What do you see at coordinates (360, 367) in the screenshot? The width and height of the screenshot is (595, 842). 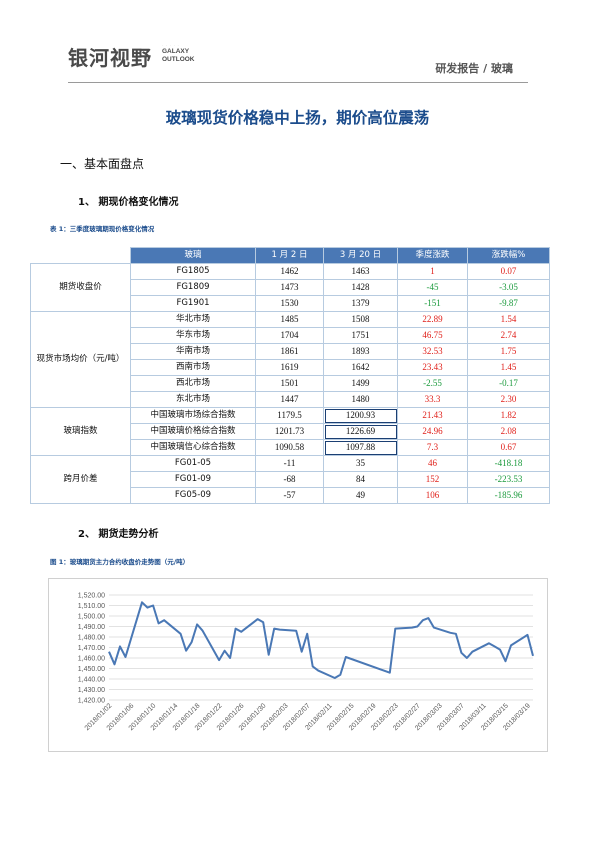 I see `value-mar20: 1642` at bounding box center [360, 367].